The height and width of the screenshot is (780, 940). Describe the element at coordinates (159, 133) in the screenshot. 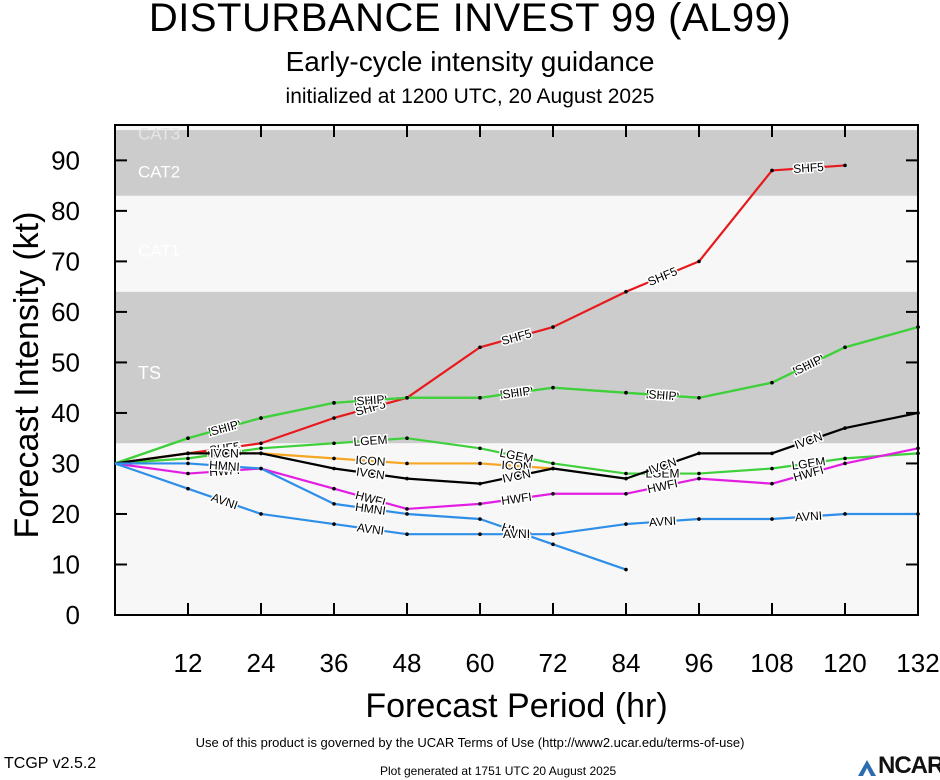

I see `band-label: CAT3` at that location.